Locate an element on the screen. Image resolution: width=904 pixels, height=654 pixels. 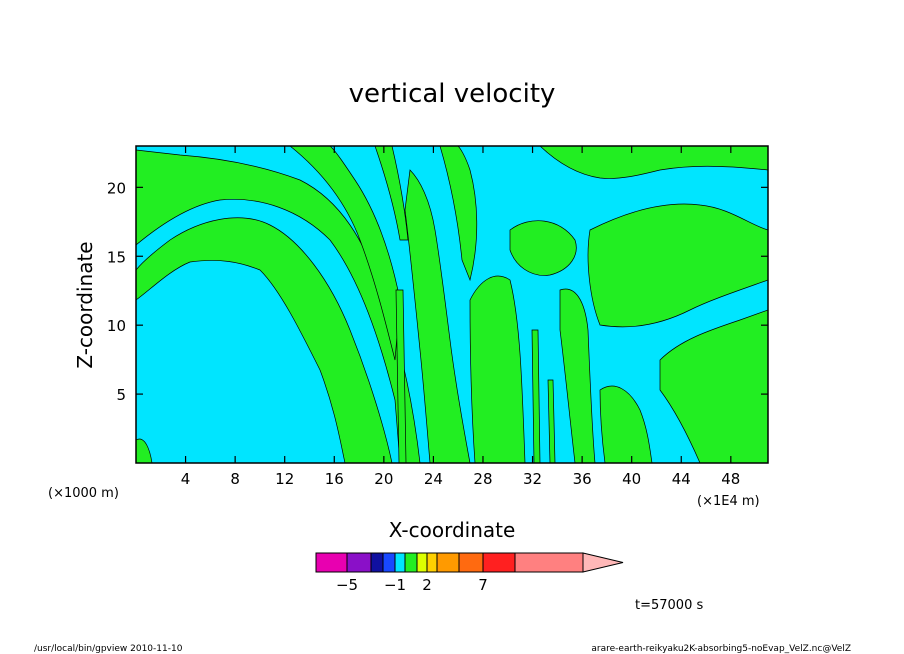
x-tick-label: 16 is located at coordinates (334, 479).